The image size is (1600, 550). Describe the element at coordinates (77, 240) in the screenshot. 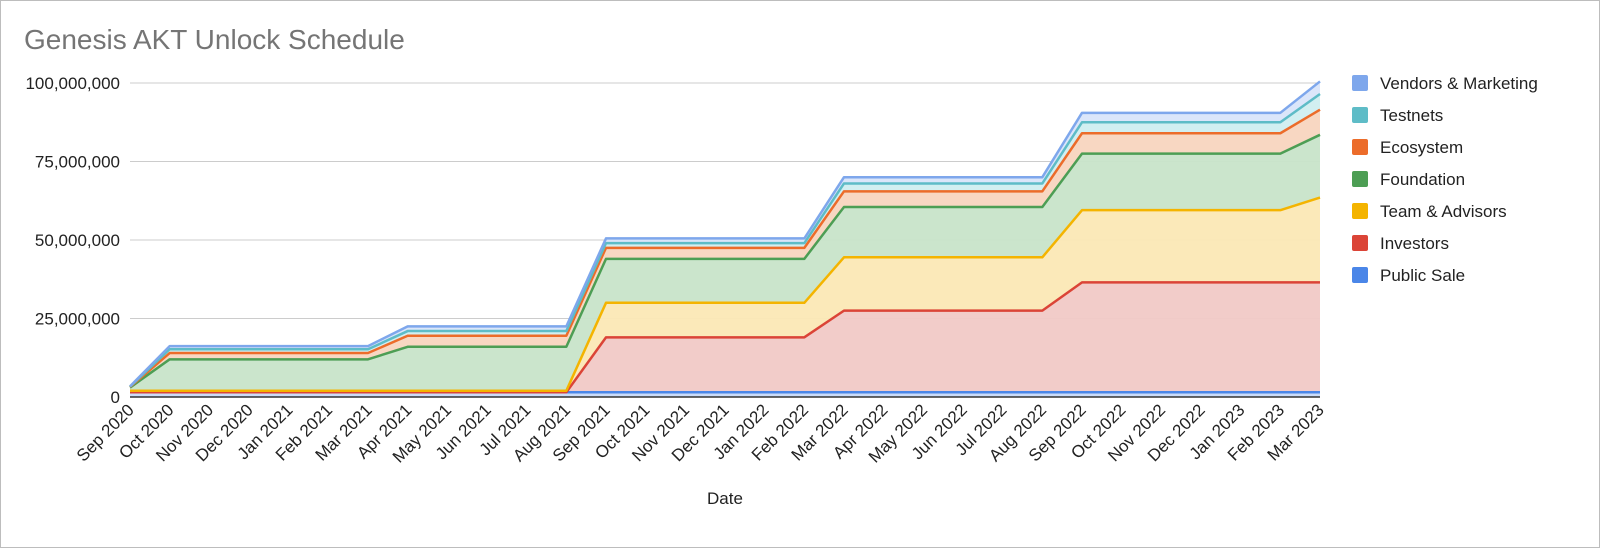

I see `y-tick-label: 50,000,000` at that location.